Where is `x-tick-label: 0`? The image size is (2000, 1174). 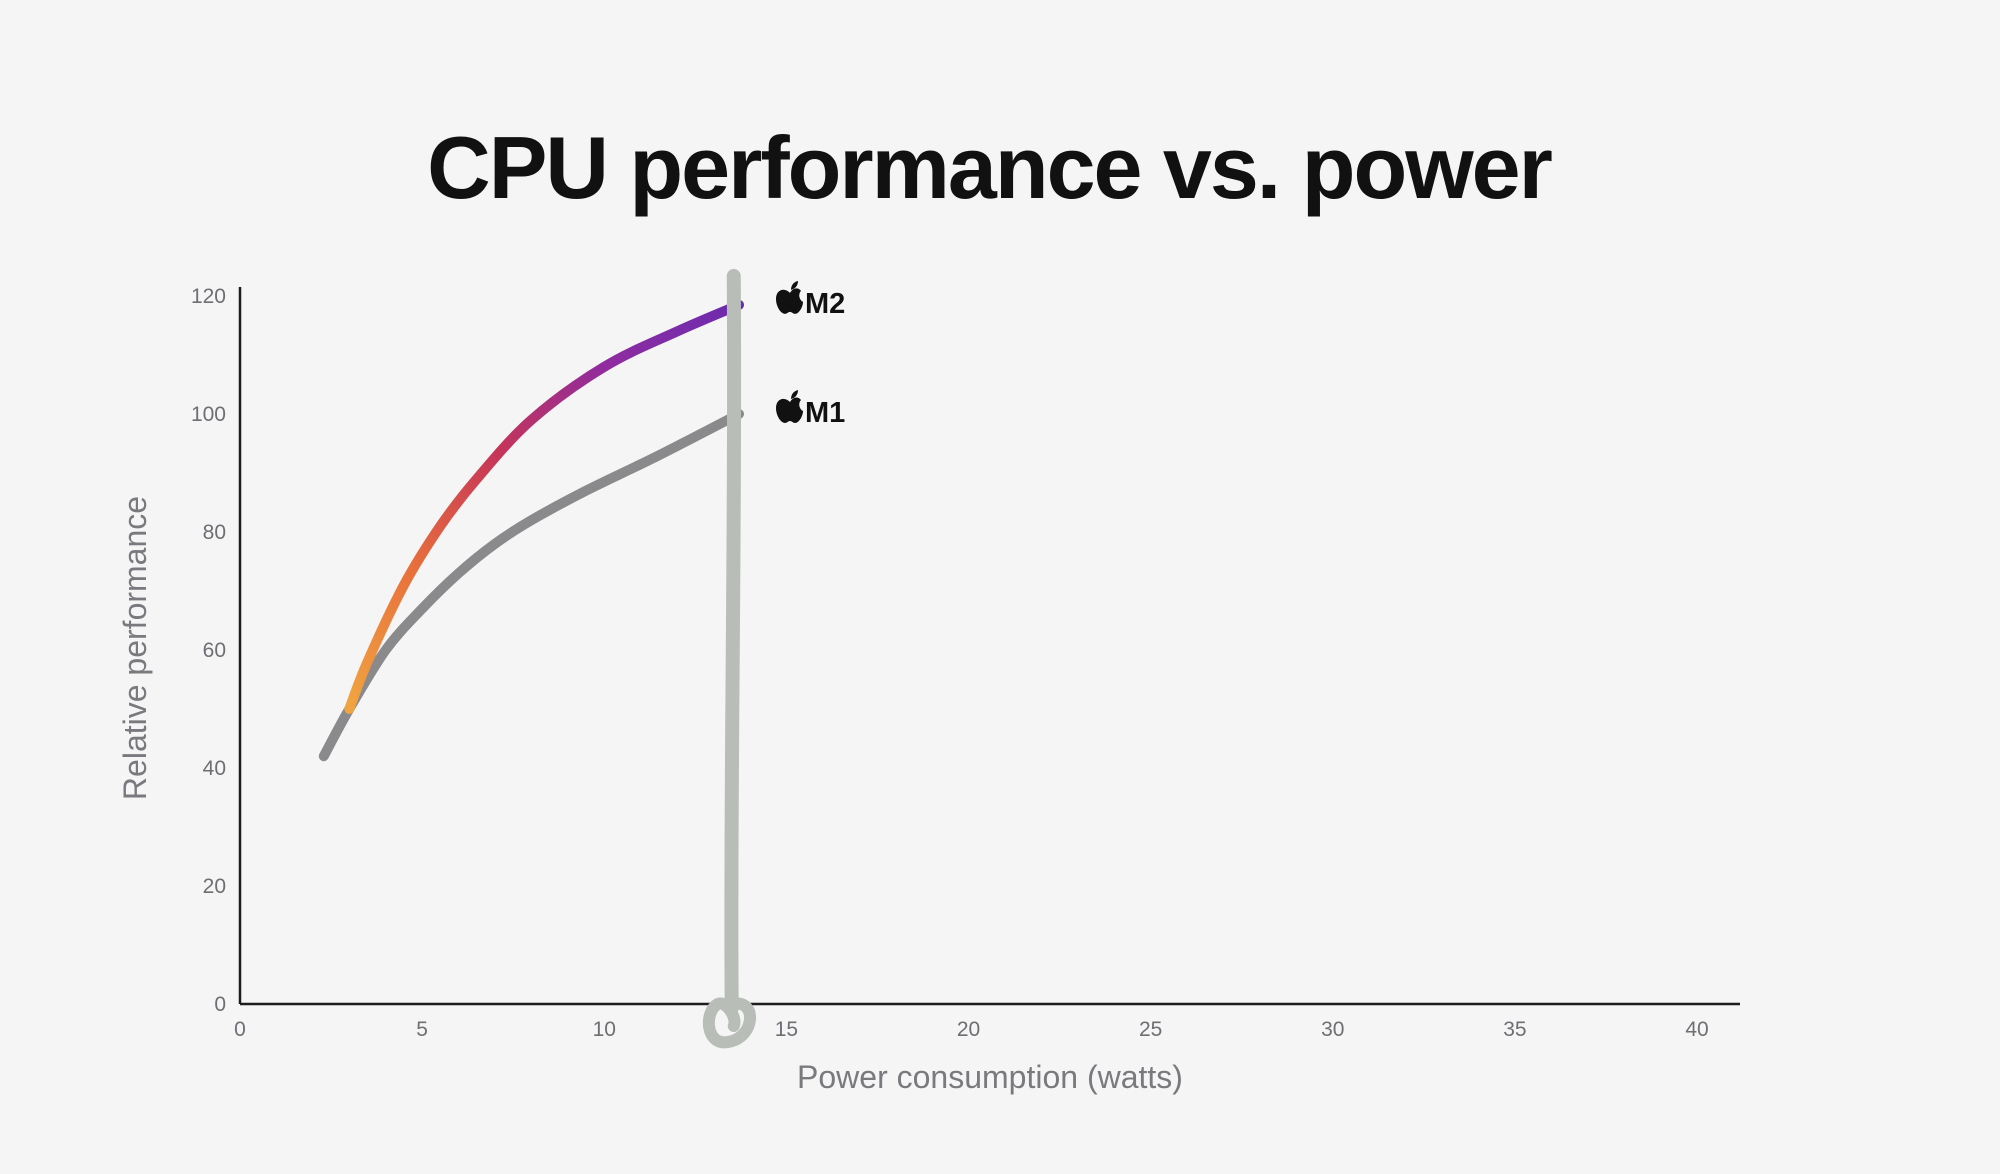
x-tick-label: 0 is located at coordinates (240, 1029).